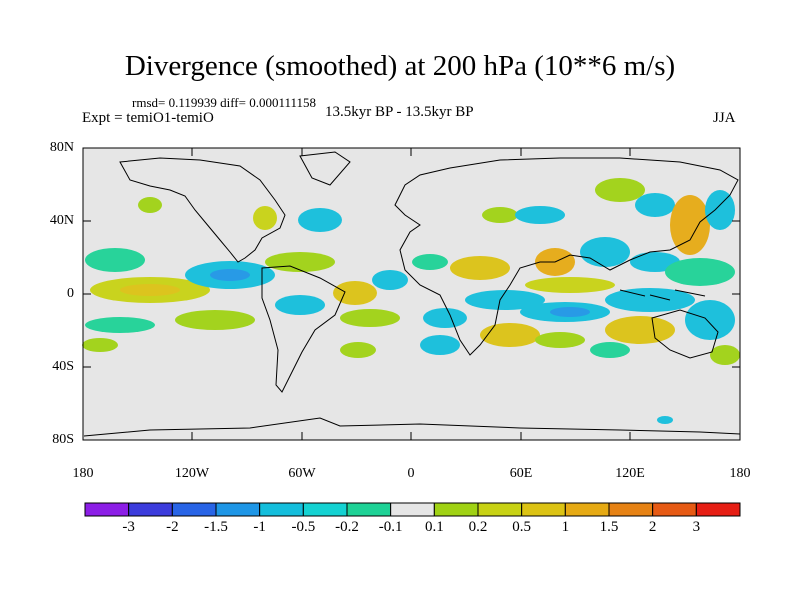 This screenshot has height=600, width=800. I want to click on lat-label-80s: 80S, so click(63, 439).